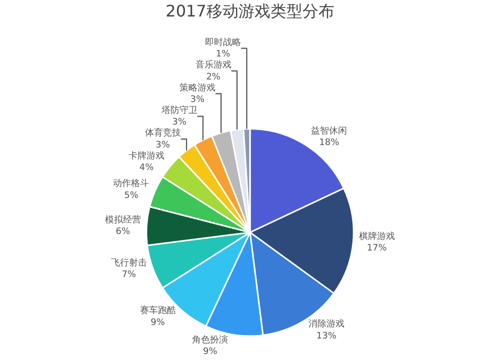 The image size is (500, 362). Describe the element at coordinates (162, 133) in the screenshot. I see `slice-label: 体育竞技` at that location.